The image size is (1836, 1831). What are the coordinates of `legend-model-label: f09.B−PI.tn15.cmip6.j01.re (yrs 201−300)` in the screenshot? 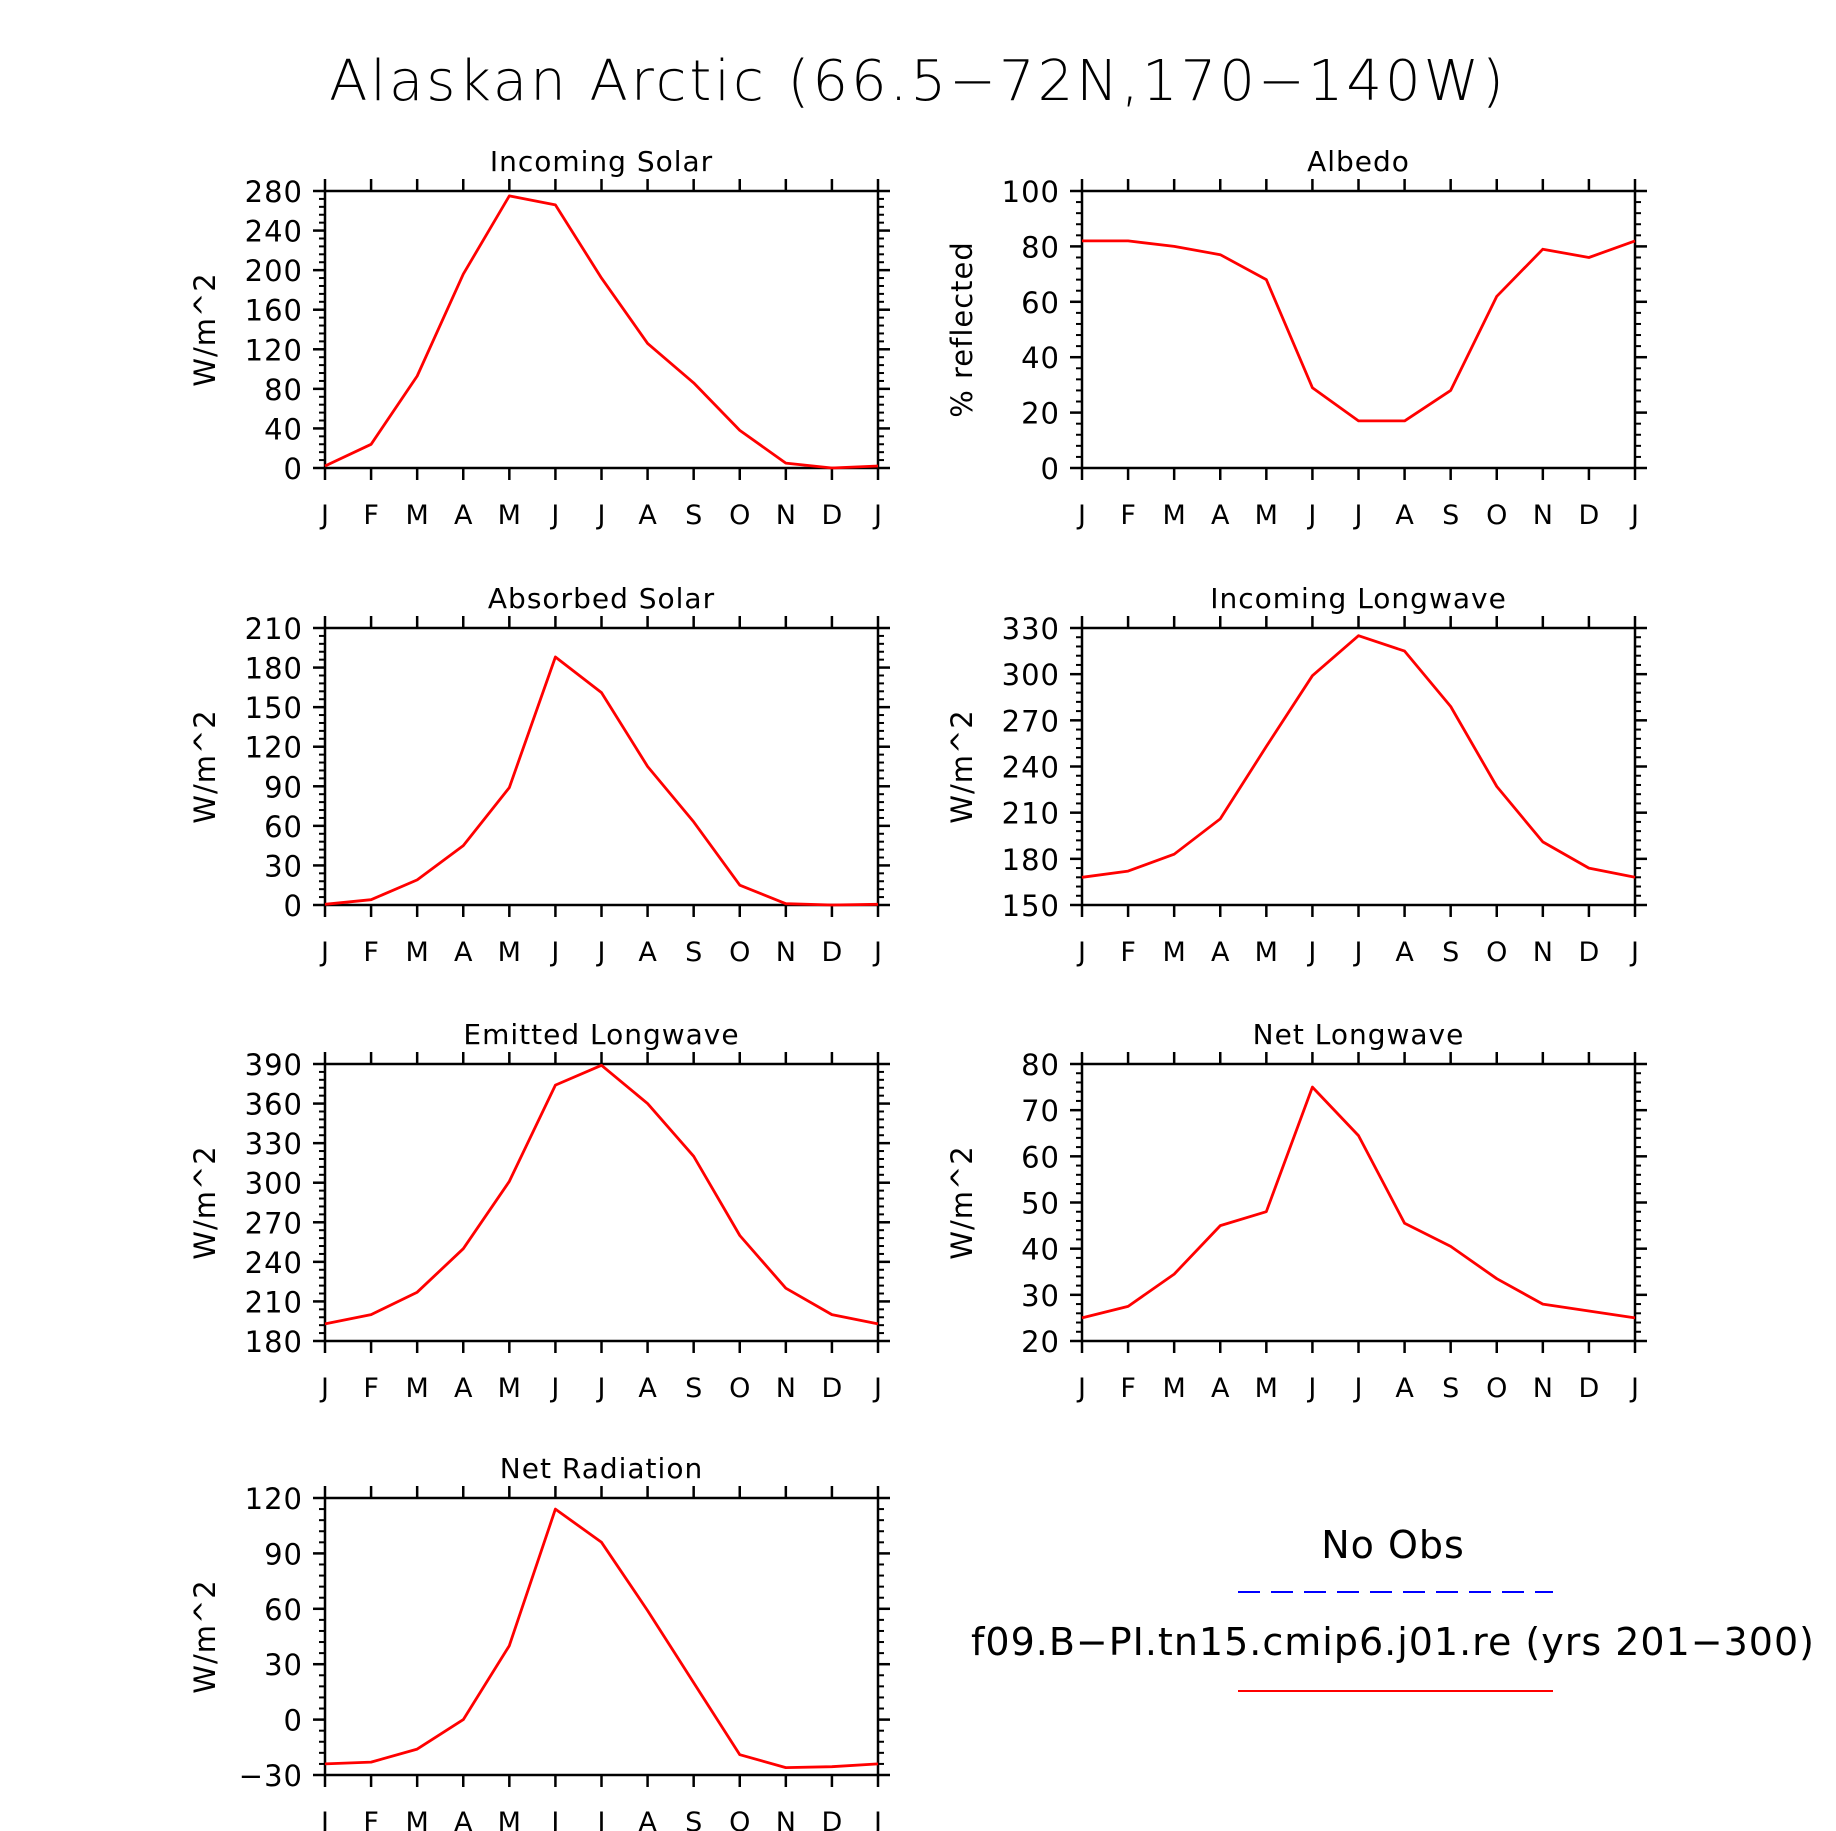 It's located at (1393, 1642).